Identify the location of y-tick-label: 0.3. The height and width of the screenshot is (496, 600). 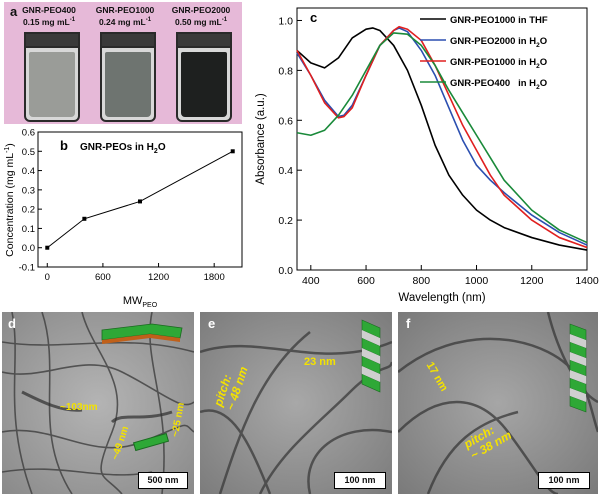
(28, 190).